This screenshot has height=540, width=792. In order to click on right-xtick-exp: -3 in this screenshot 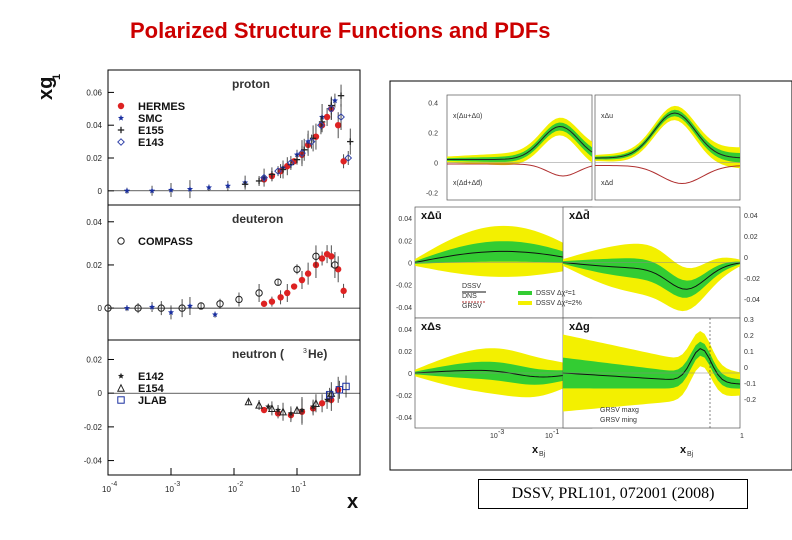, I will do `click(501, 432)`.